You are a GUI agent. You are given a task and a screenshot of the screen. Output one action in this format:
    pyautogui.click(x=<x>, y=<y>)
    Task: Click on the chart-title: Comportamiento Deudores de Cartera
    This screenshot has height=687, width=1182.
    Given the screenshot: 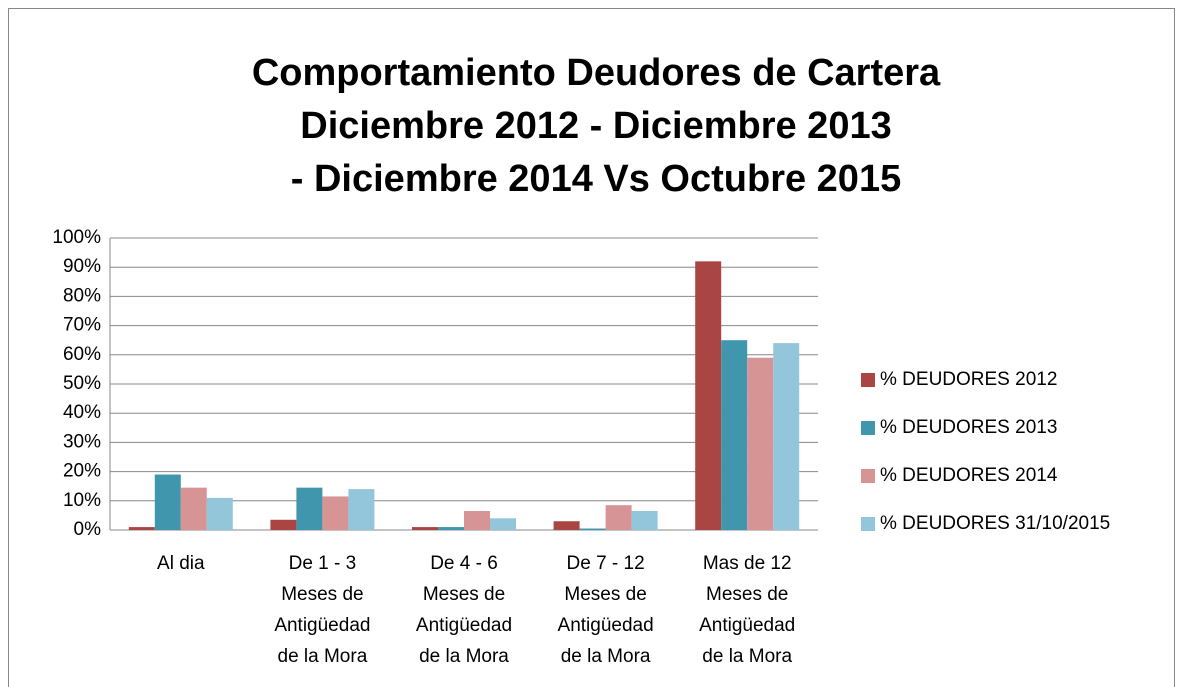 What is the action you would take?
    pyautogui.click(x=596, y=73)
    